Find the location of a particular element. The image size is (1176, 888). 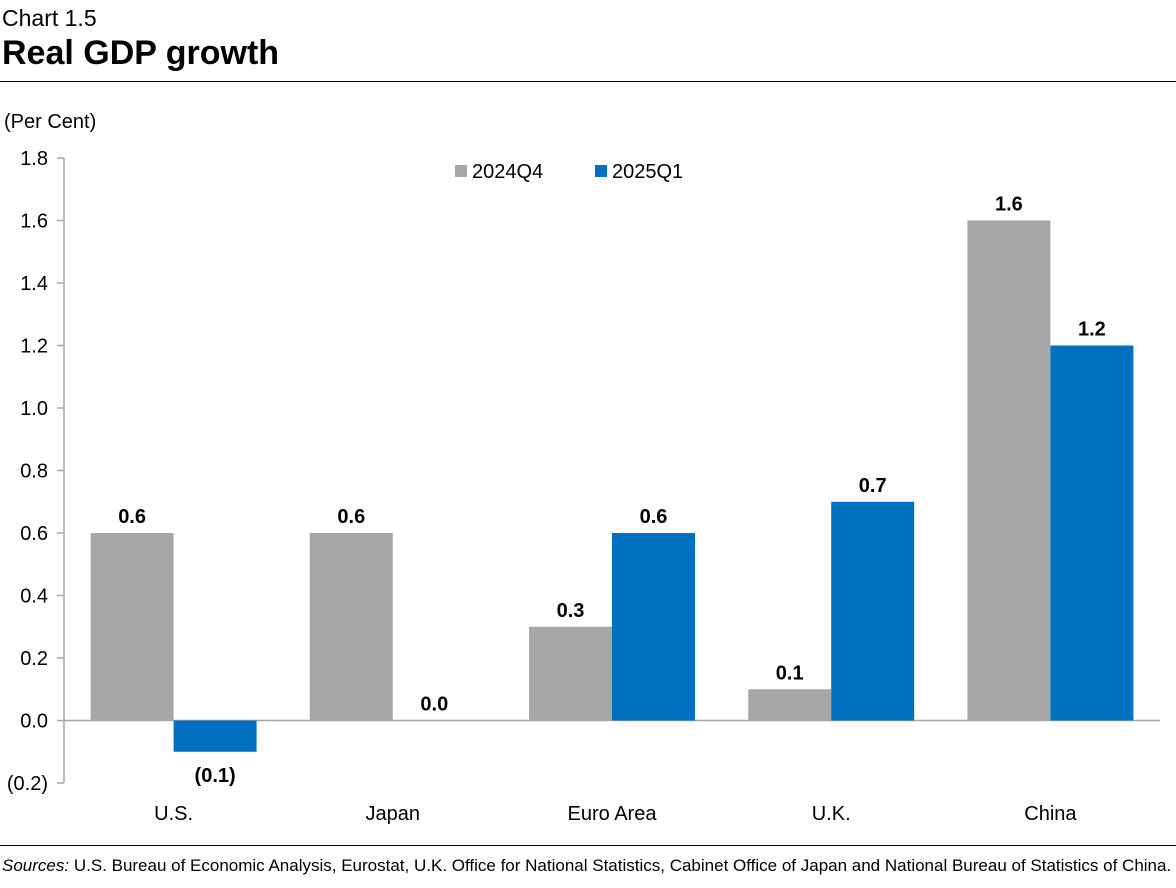

y-tick-label: 0.2 is located at coordinates (34, 659).